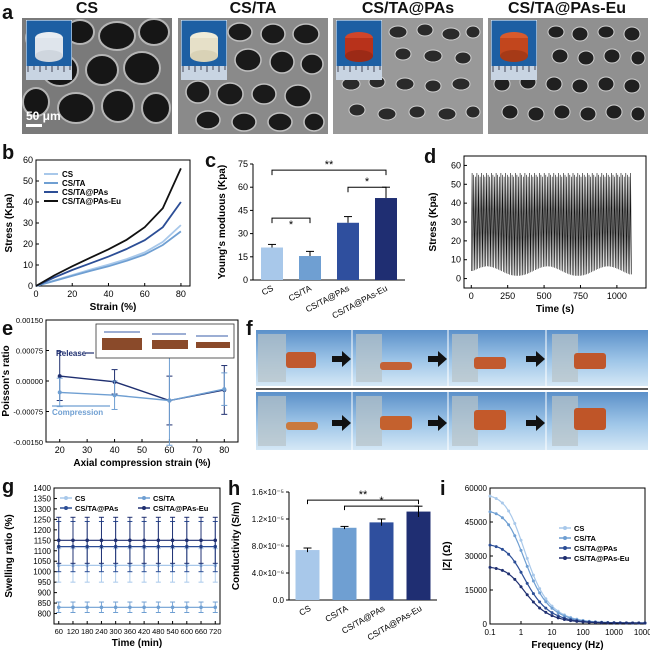 The image size is (650, 655). What do you see at coordinates (45, 593) in the screenshot?
I see `y-tick-label: 900` at bounding box center [45, 593].